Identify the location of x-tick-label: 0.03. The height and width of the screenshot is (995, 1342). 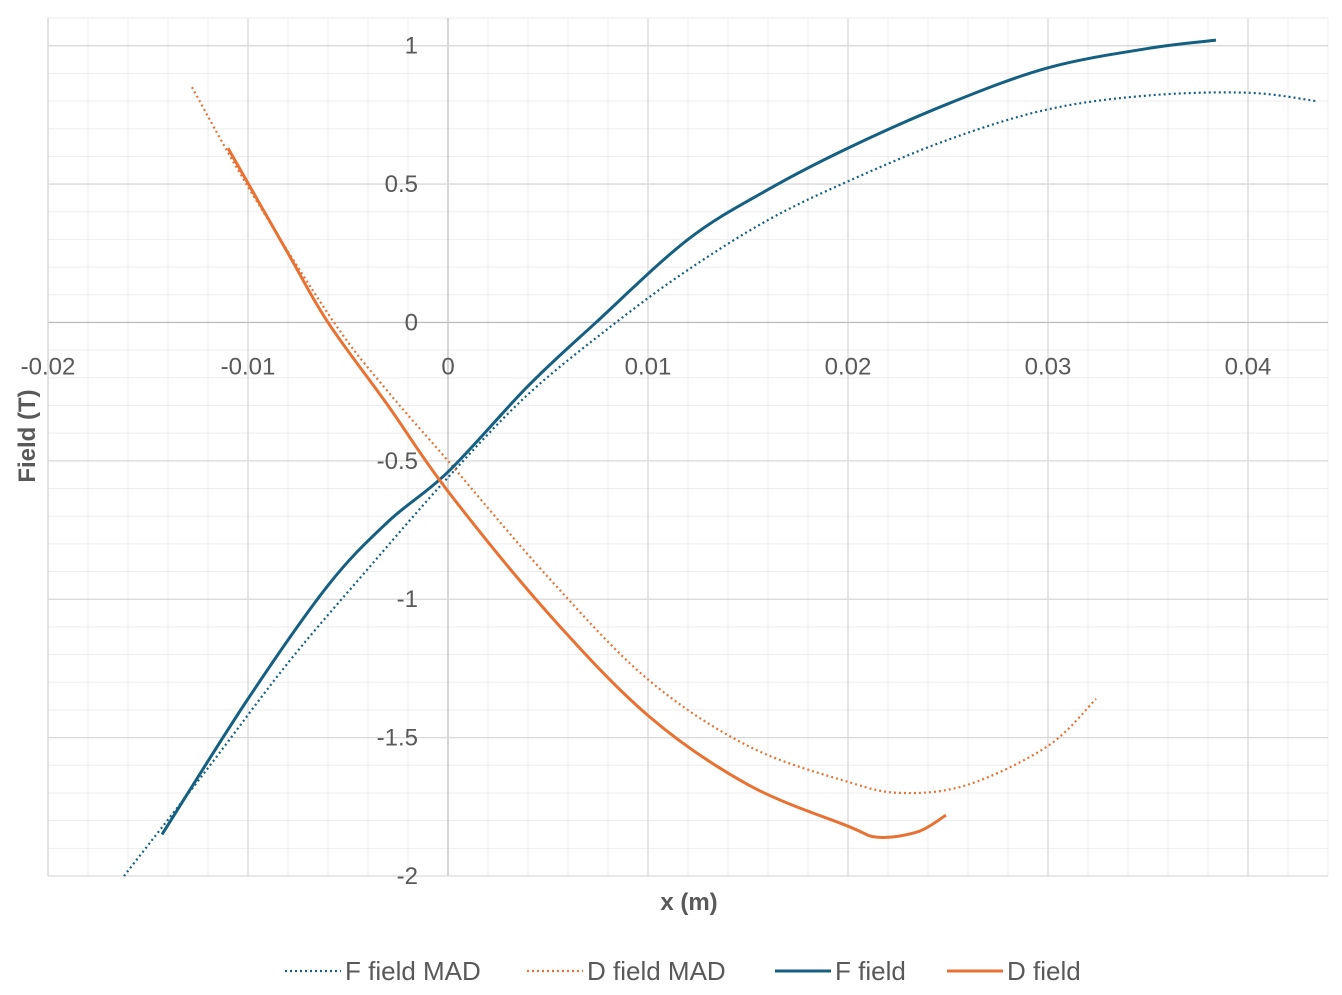
(1048, 366).